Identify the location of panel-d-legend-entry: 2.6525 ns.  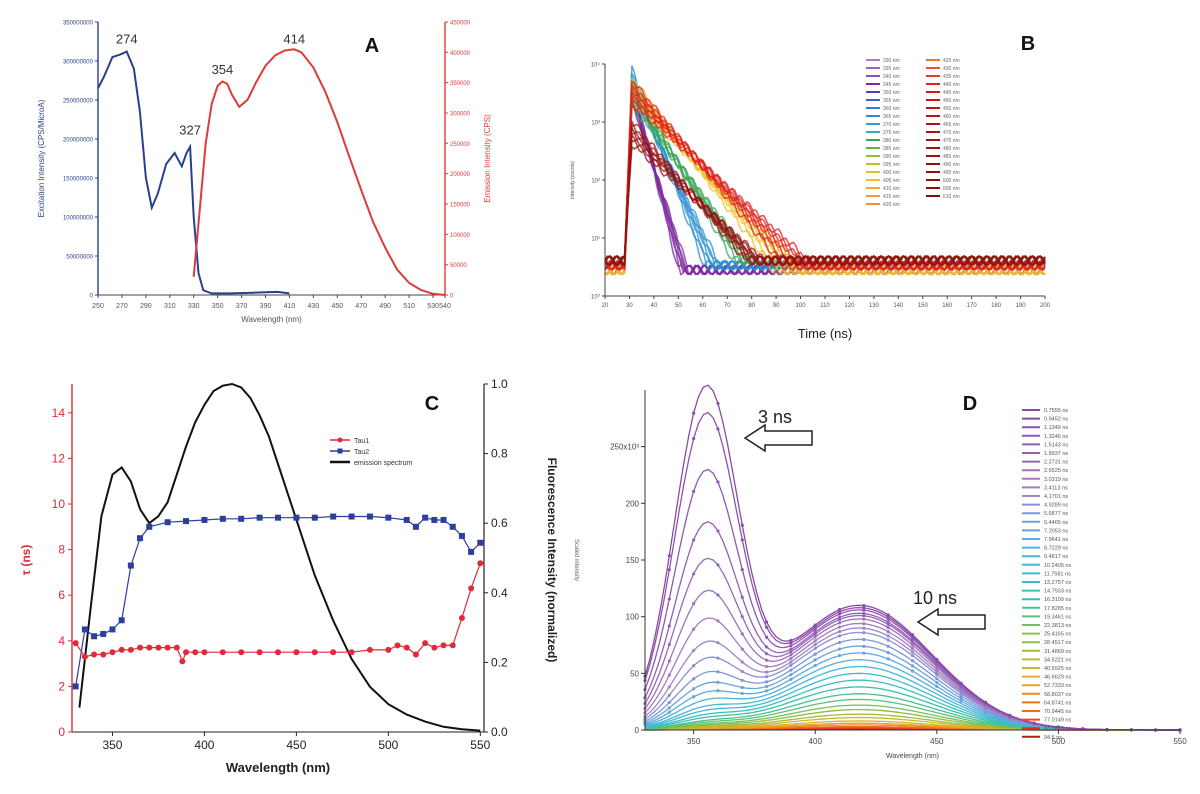
(1056, 471).